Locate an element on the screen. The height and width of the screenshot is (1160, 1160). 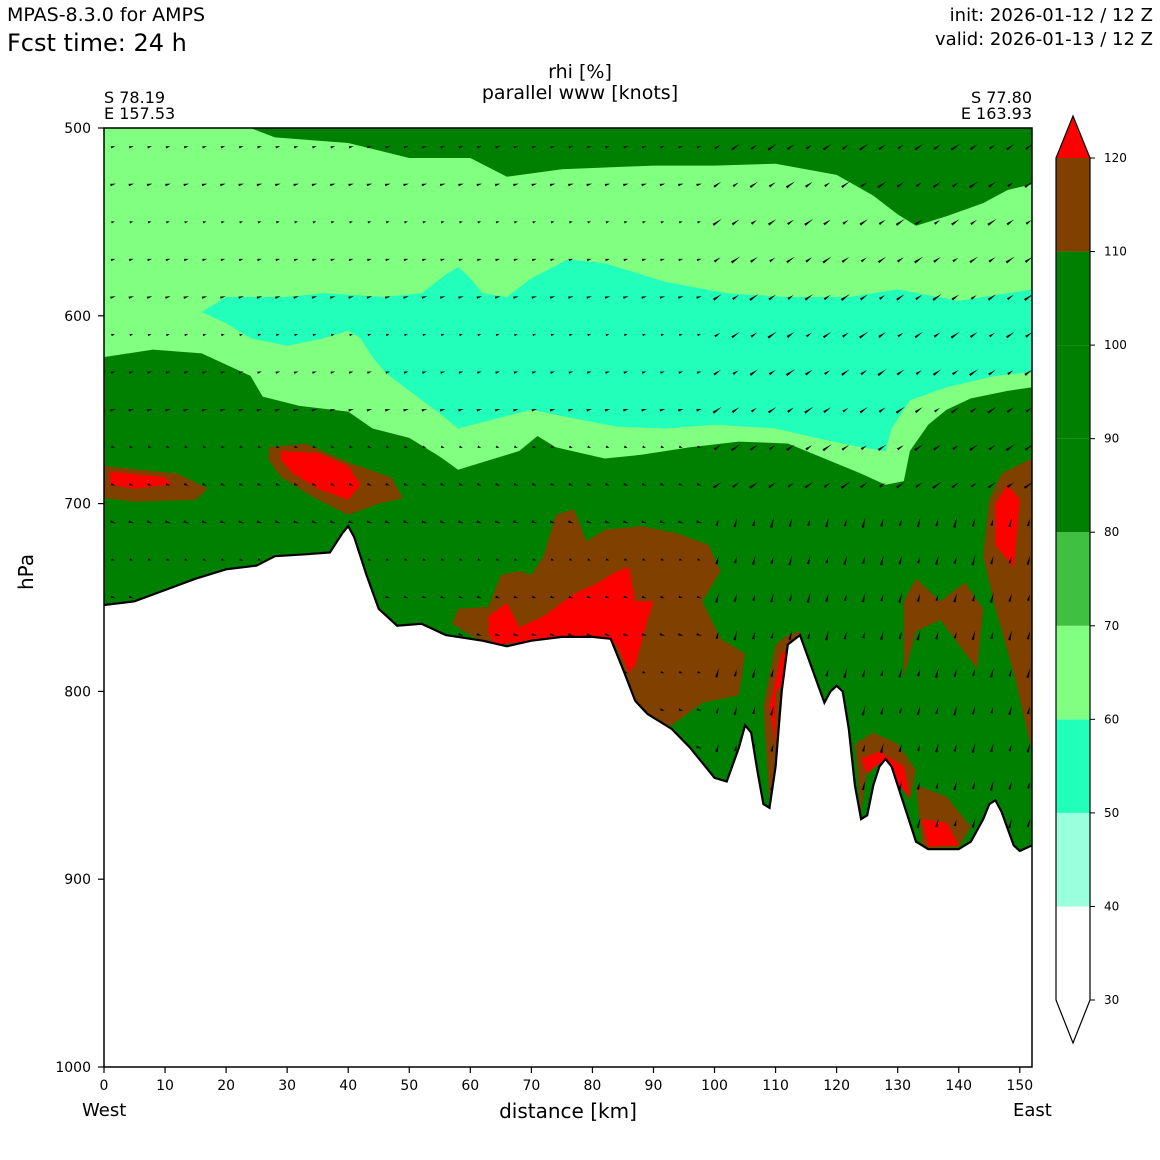
colorbar-tick-label: 60 is located at coordinates (1111, 719).